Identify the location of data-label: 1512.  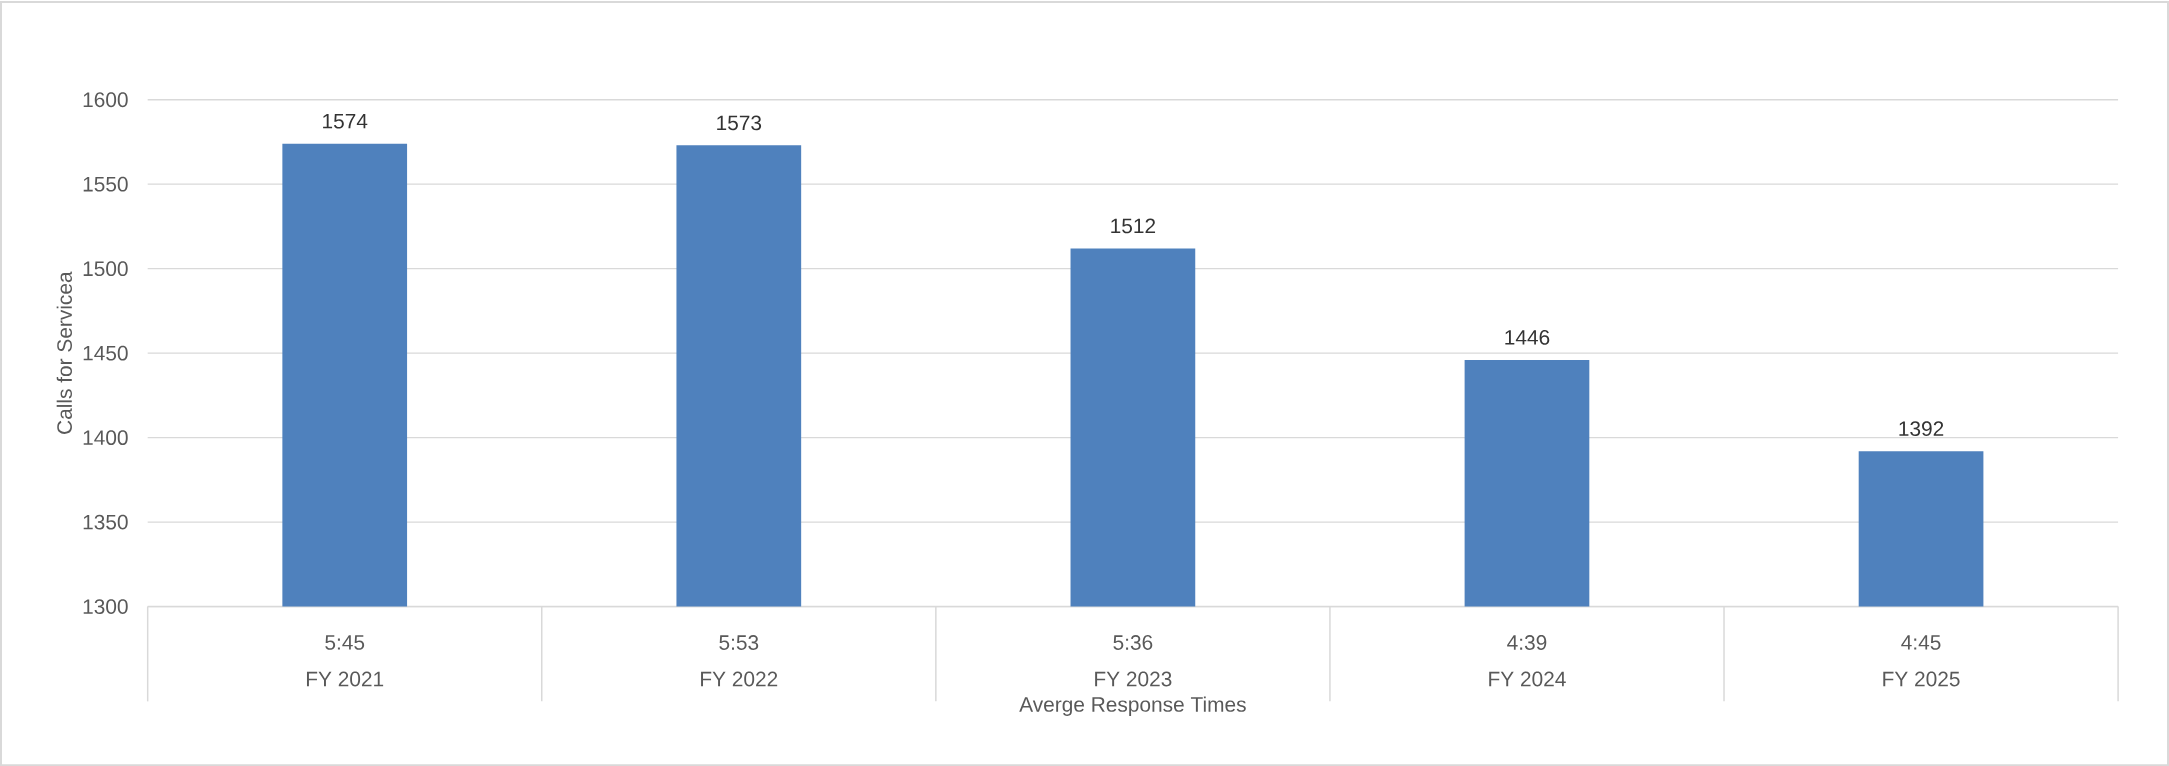
(1133, 226).